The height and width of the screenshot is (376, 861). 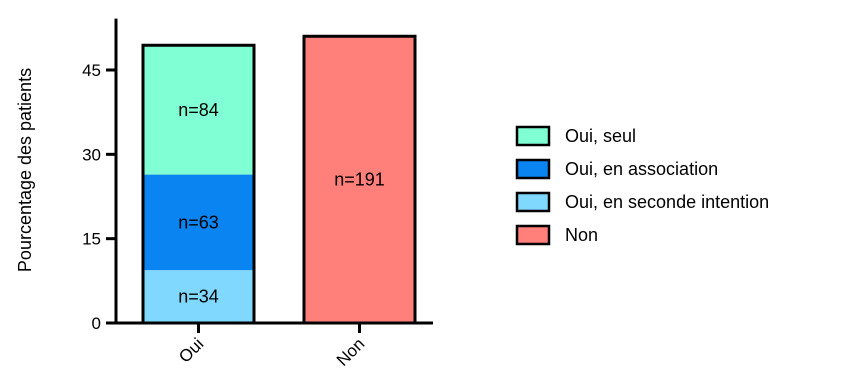 I want to click on y-tick-label: 15, so click(x=91, y=239).